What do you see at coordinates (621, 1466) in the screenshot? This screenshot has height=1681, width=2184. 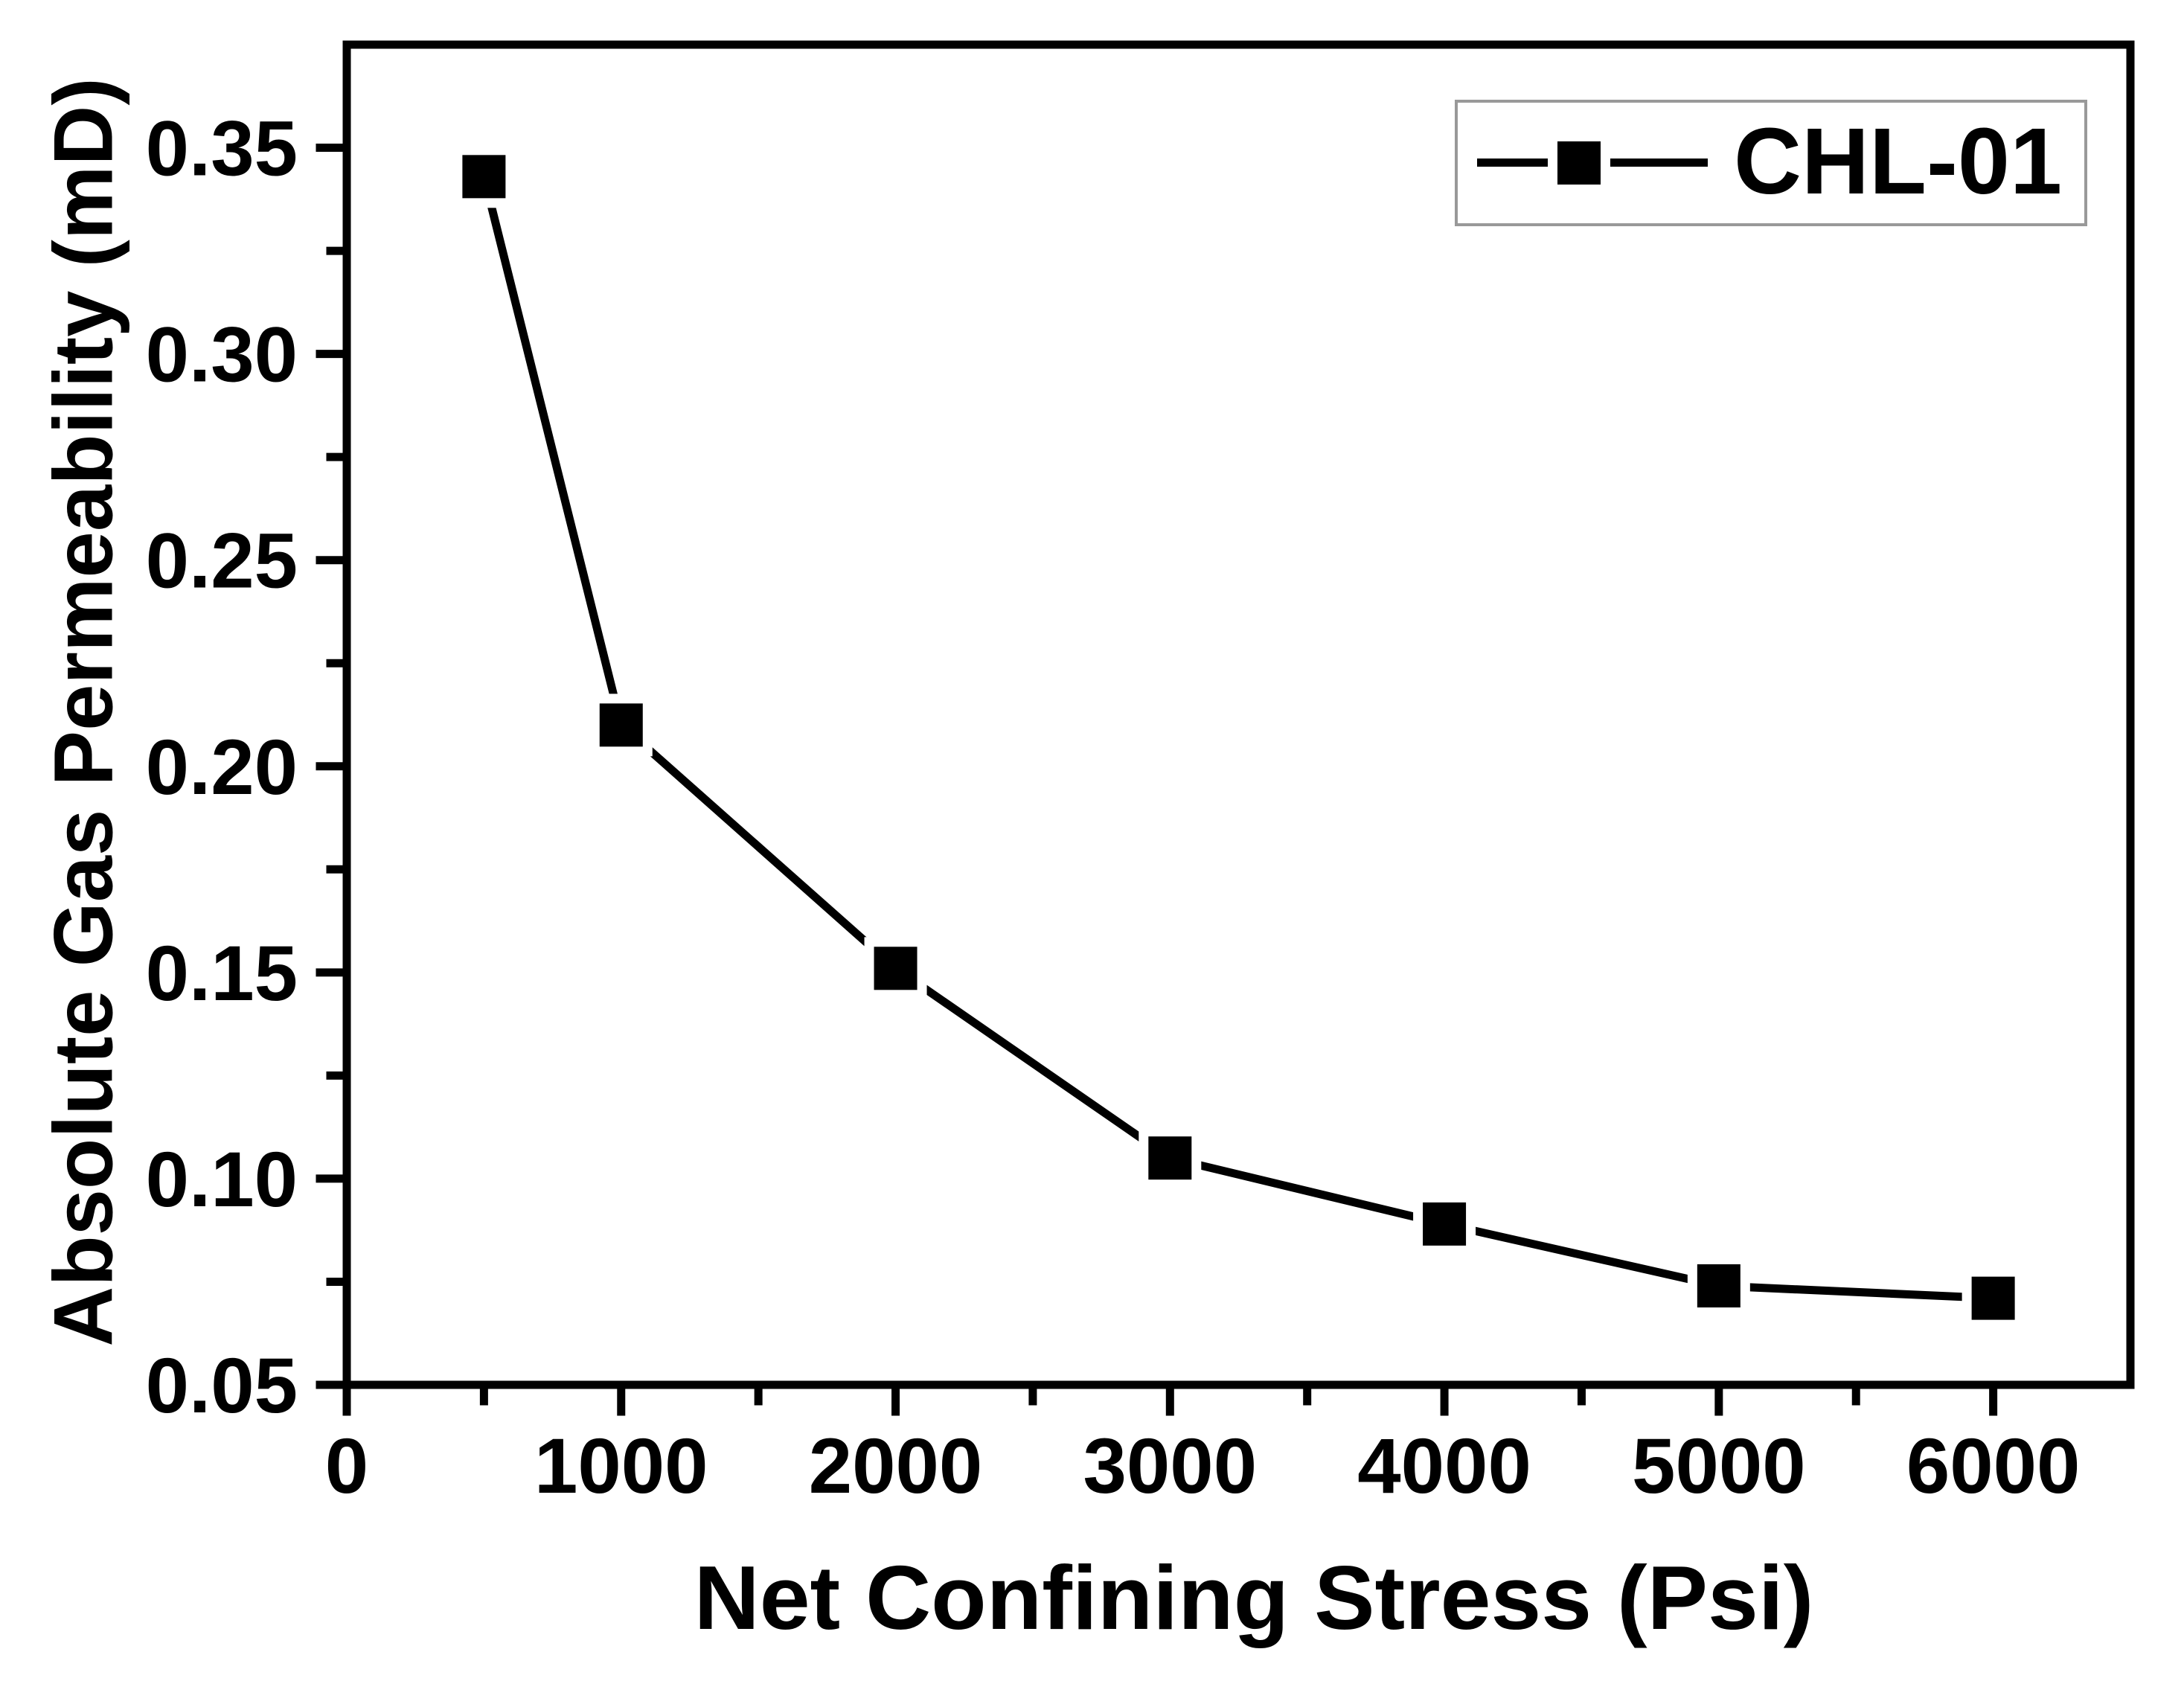 I see `x-tick-label: 1000` at bounding box center [621, 1466].